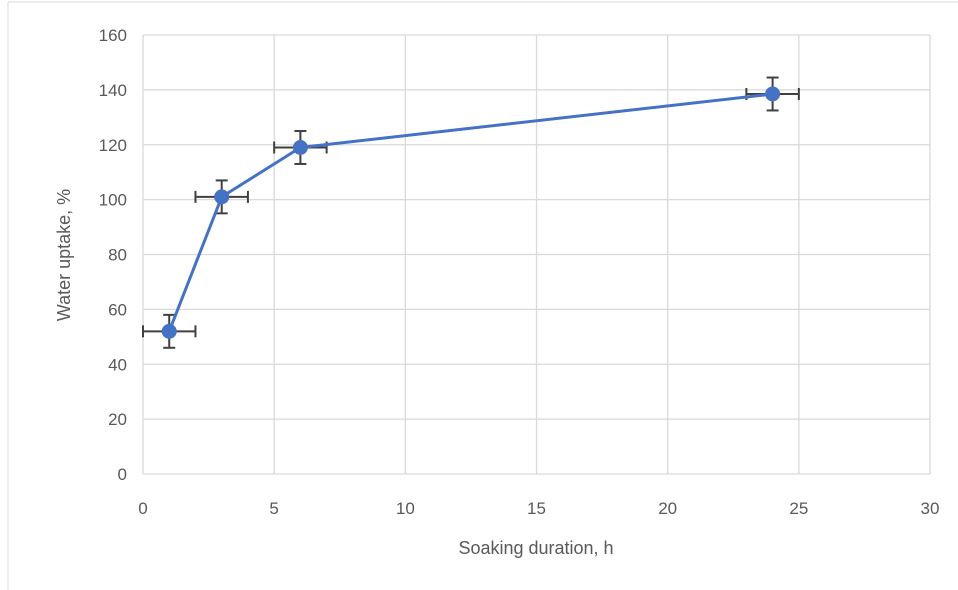 The height and width of the screenshot is (590, 958). What do you see at coordinates (405, 508) in the screenshot?
I see `x-tick-label: 10` at bounding box center [405, 508].